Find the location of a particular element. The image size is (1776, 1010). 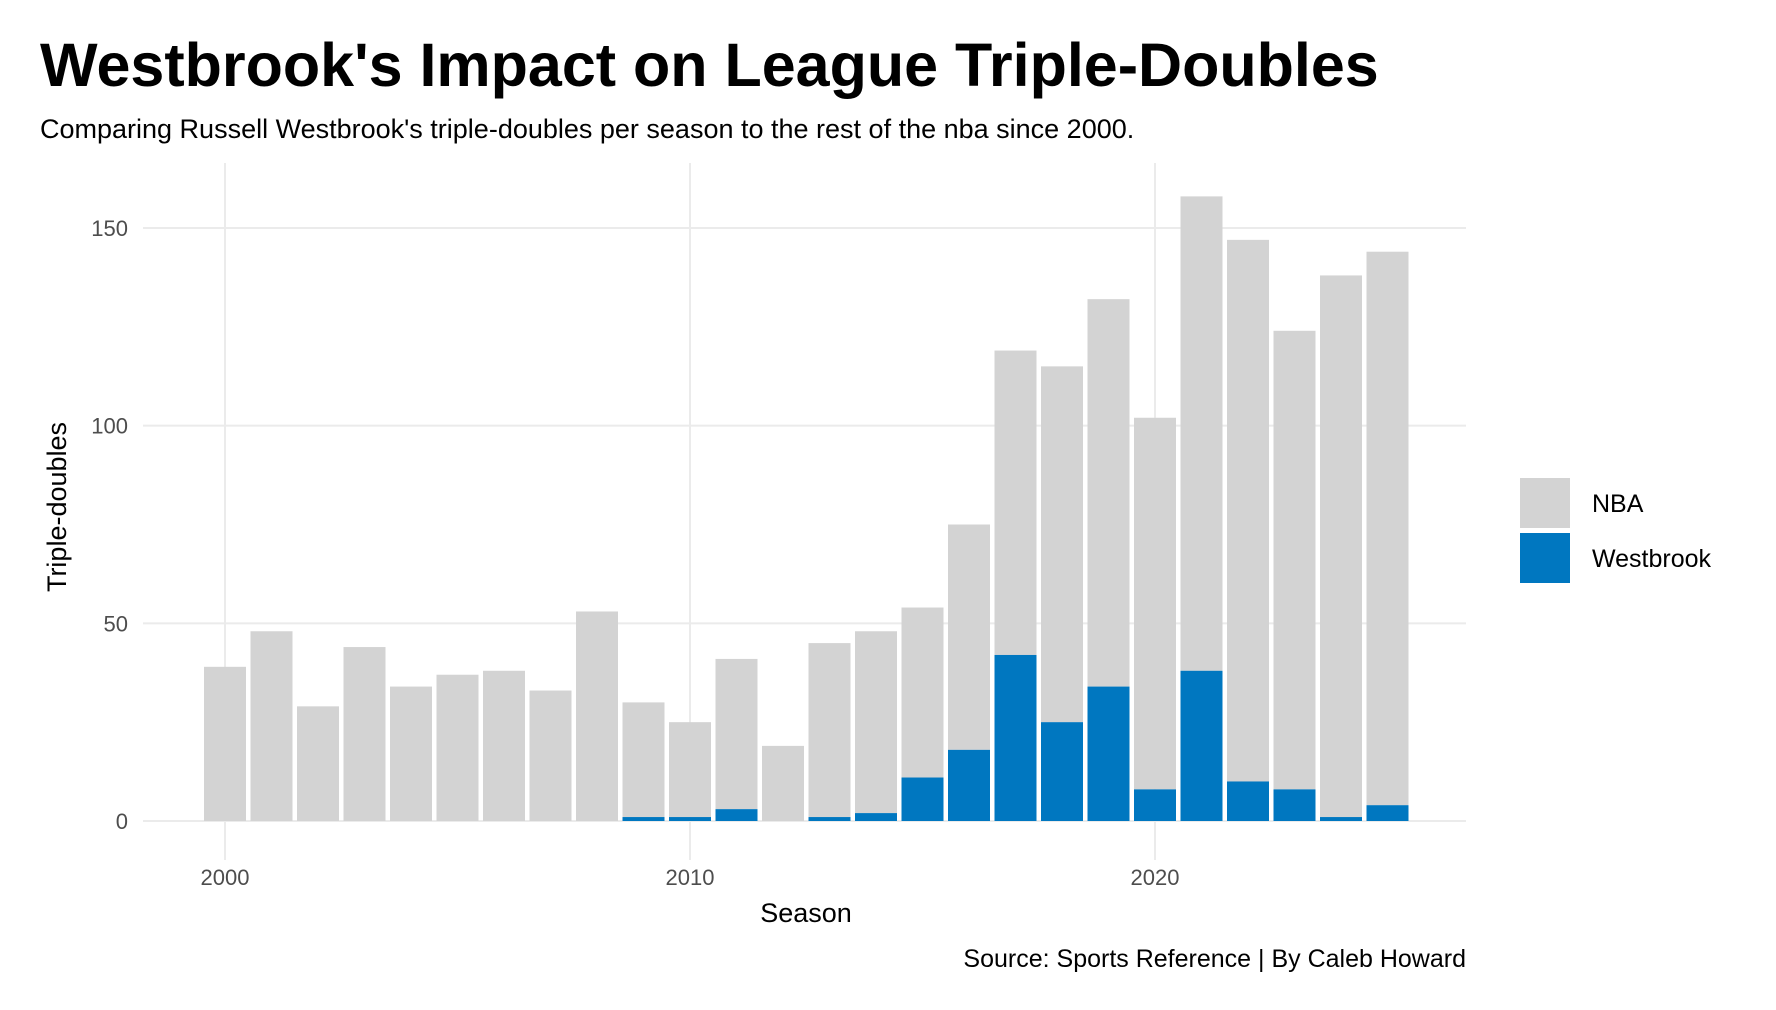

y-tick-label: 0 is located at coordinates (122, 821).